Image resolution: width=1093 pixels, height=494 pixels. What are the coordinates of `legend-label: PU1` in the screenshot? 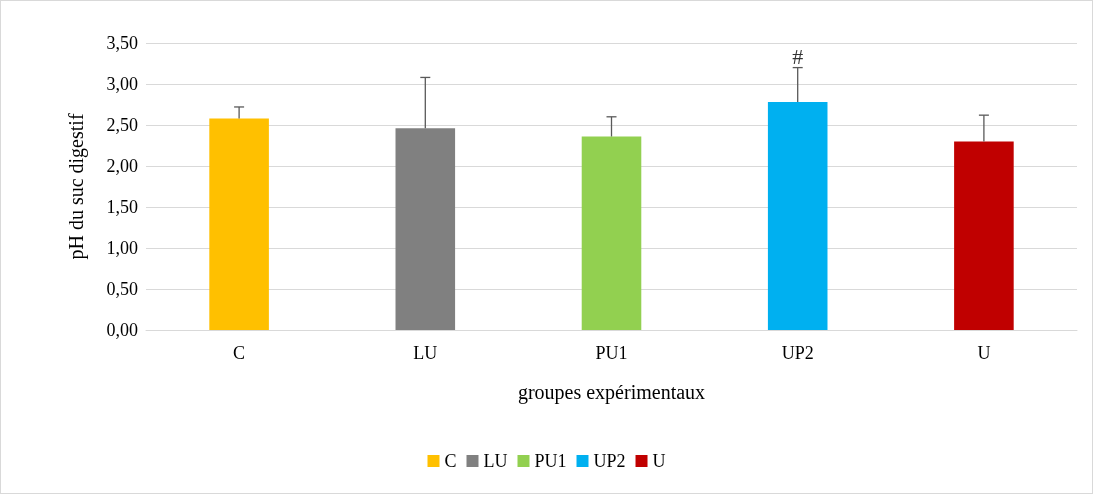 It's located at (550, 461).